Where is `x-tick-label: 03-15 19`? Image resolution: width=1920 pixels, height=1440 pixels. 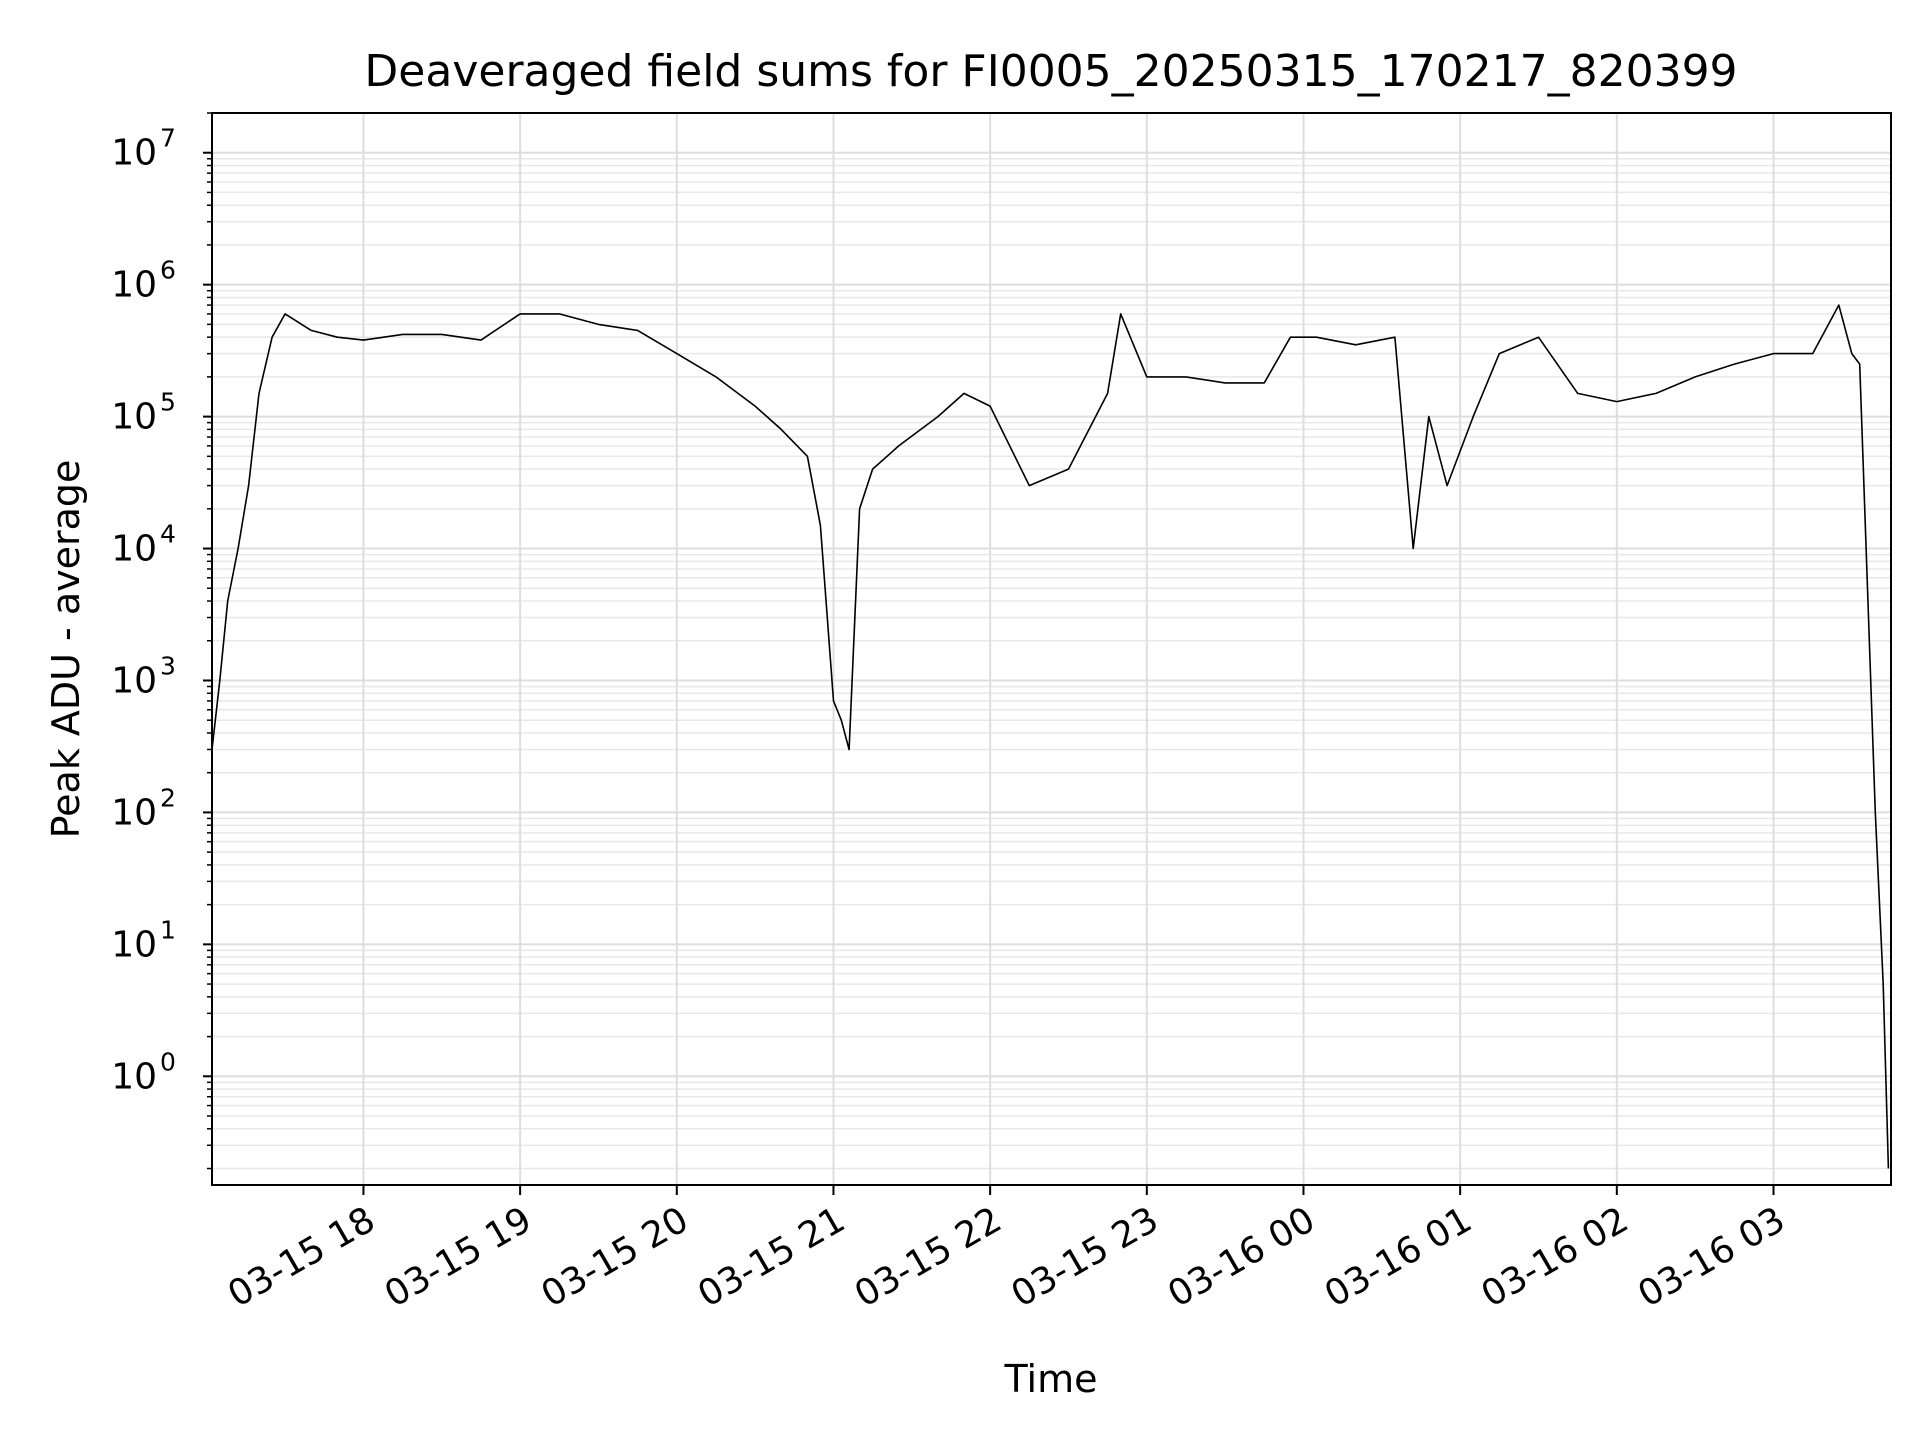 x-tick-label: 03-15 19 is located at coordinates (458, 1257).